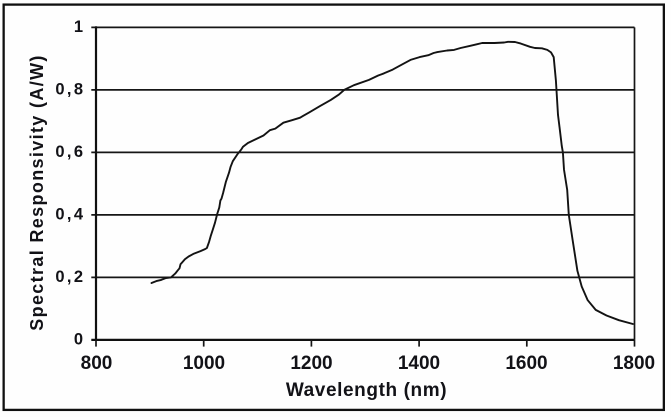 This screenshot has width=671, height=417. What do you see at coordinates (70, 89) in the screenshot?
I see `svg-text: 0,8` at bounding box center [70, 89].